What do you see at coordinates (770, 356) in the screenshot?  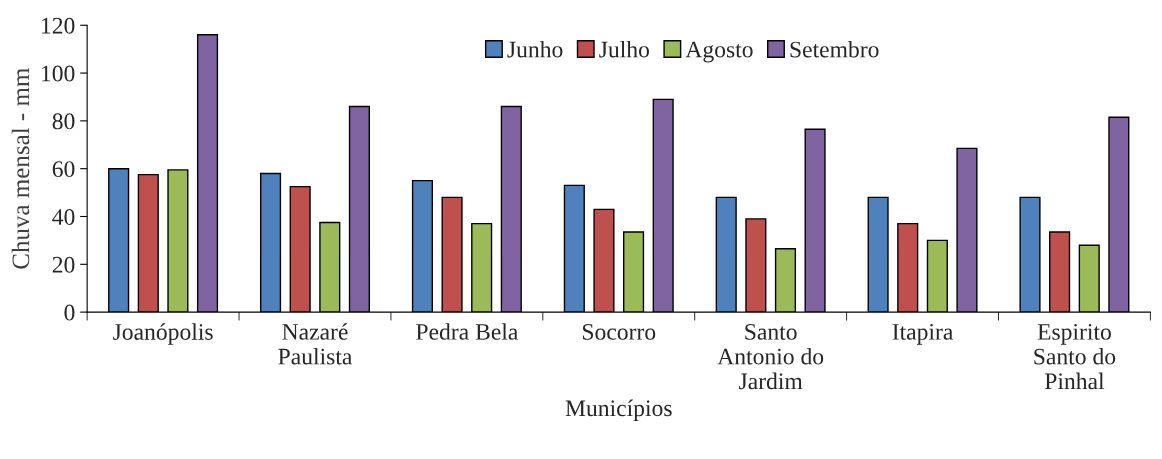 I see `x-tick-label: Santo Antonio do Jardim` at bounding box center [770, 356].